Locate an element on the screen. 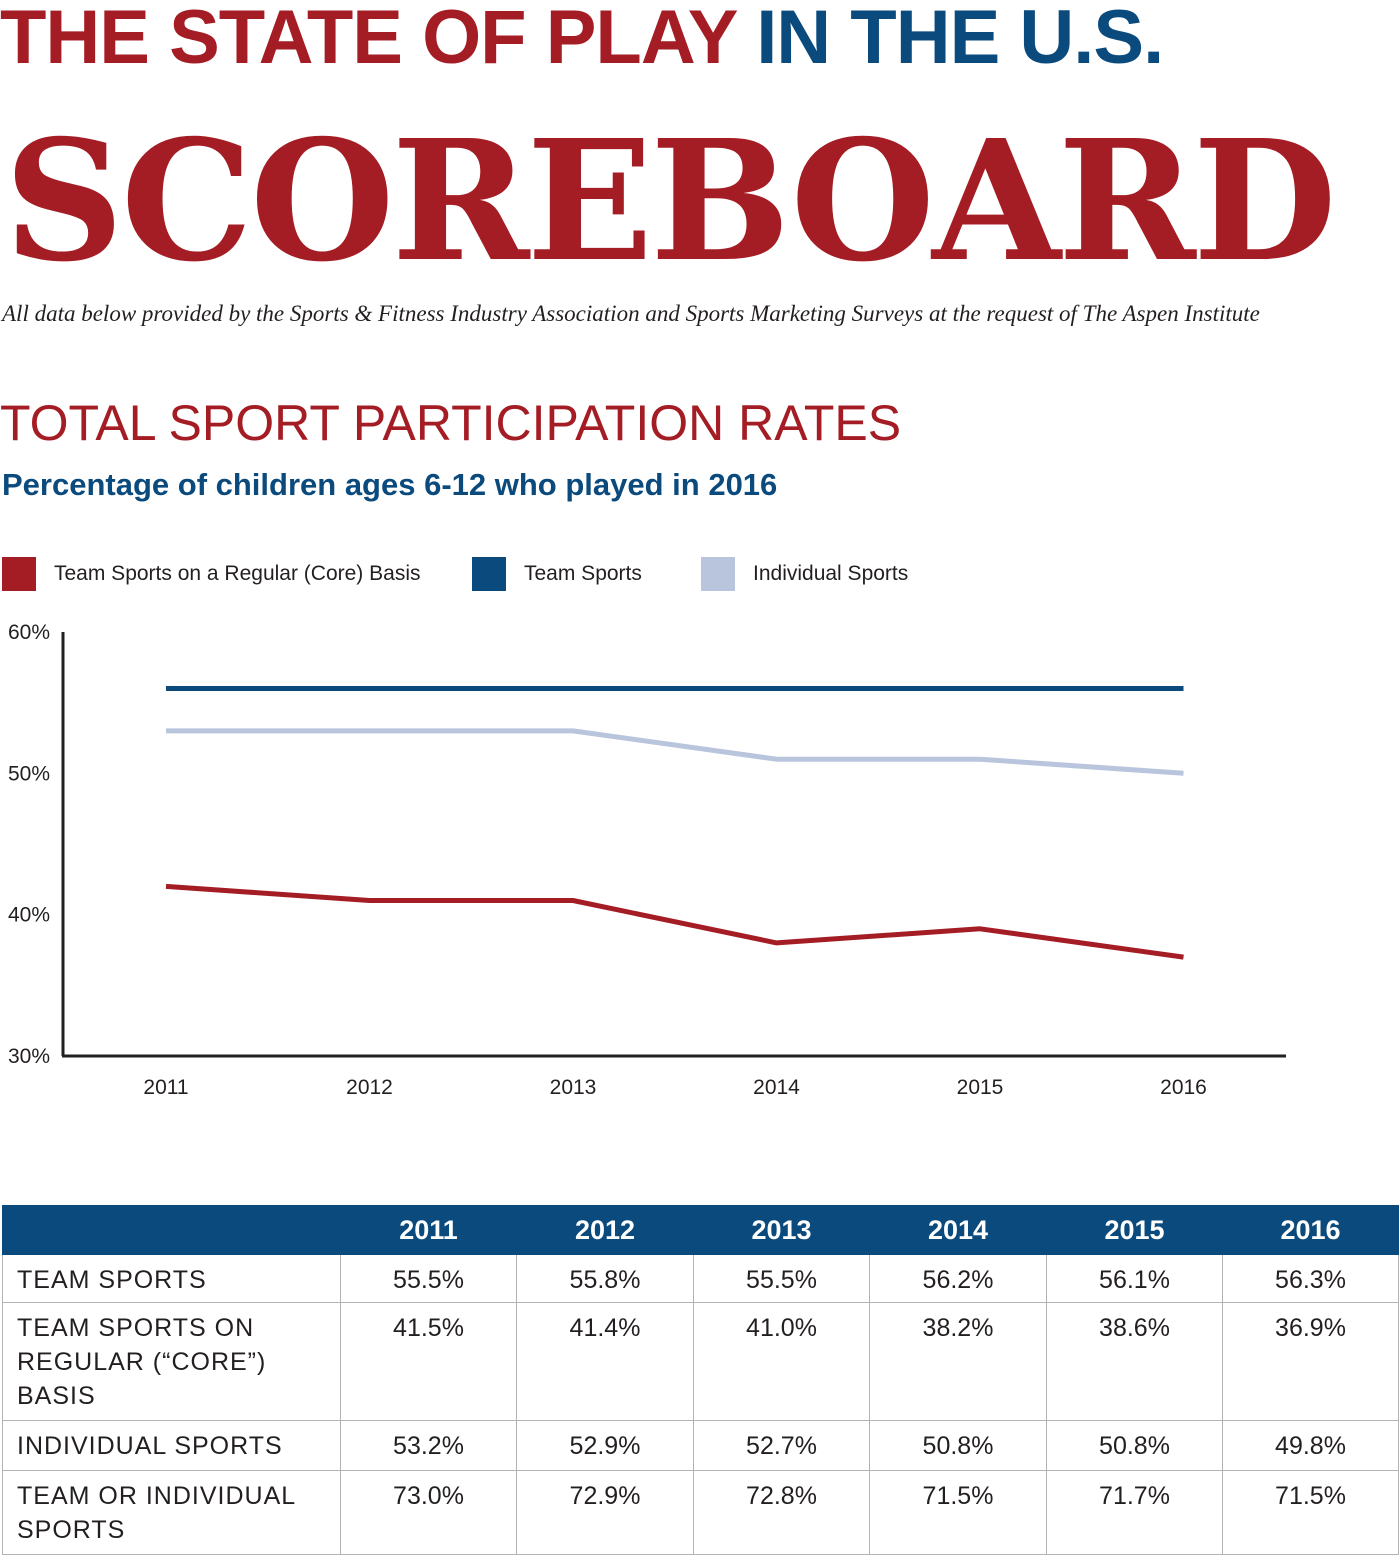 The height and width of the screenshot is (1555, 1399). table-cell: 72.9% is located at coordinates (605, 1512).